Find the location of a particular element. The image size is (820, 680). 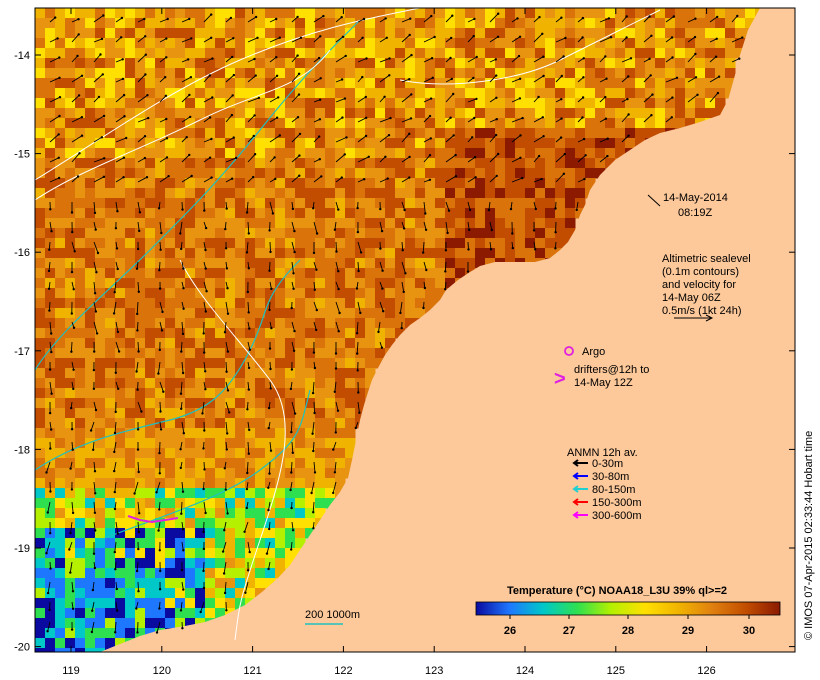

argo-marker is located at coordinates (569, 351).